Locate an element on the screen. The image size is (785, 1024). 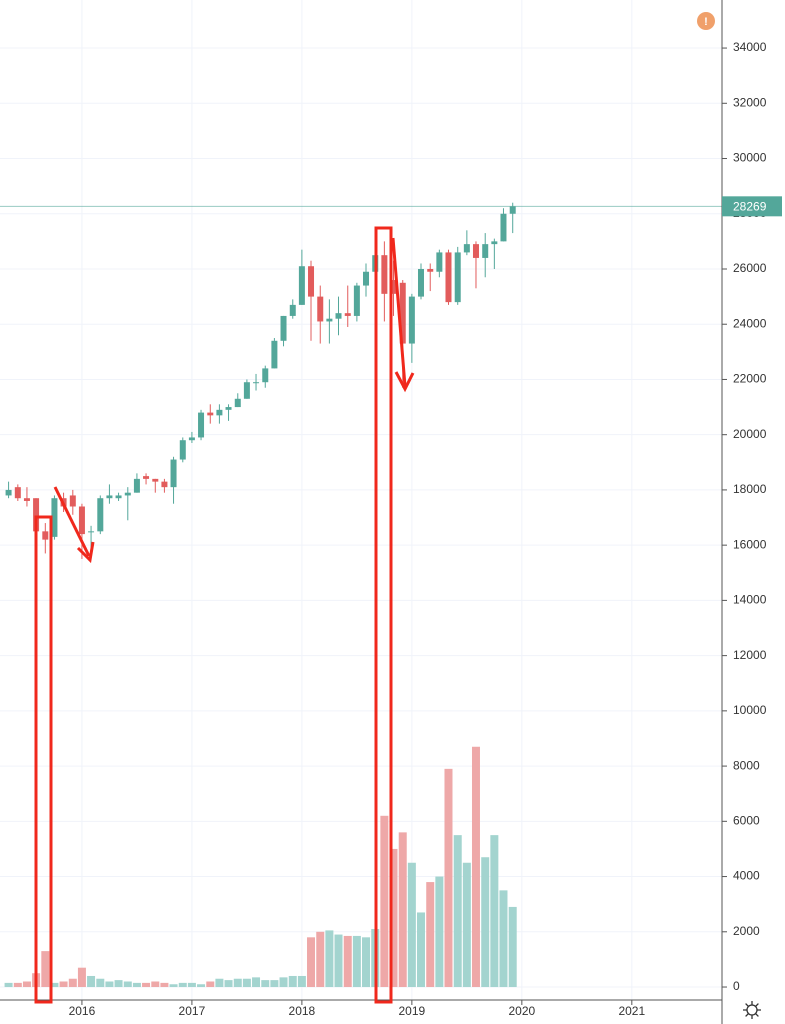
y-tick-label: 20000 is located at coordinates (750, 434).